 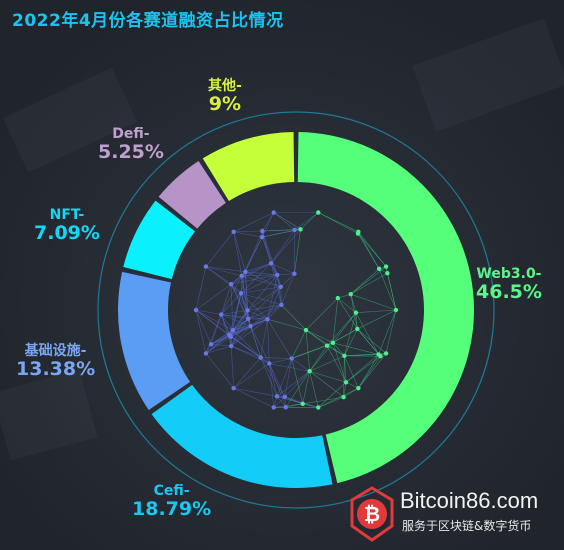 What do you see at coordinates (131, 134) in the screenshot?
I see `label-name-defi: Defi-` at bounding box center [131, 134].